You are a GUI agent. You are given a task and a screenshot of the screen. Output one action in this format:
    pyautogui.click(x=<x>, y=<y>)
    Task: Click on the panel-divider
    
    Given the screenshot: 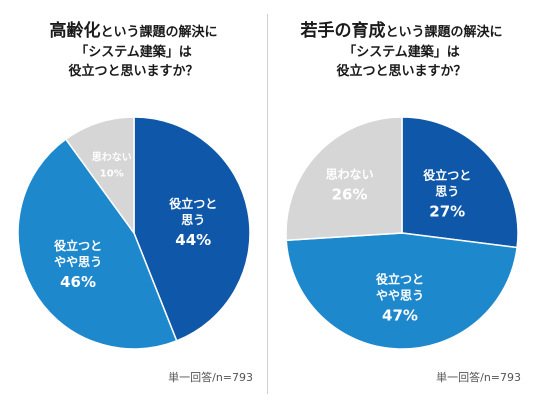 What is the action you would take?
    pyautogui.click(x=267, y=204)
    